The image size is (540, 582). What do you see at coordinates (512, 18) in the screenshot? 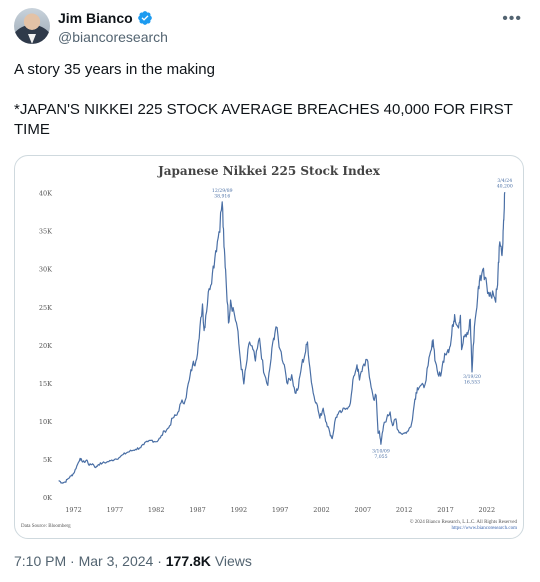
I see `more-options-icon: •••` at bounding box center [512, 18].